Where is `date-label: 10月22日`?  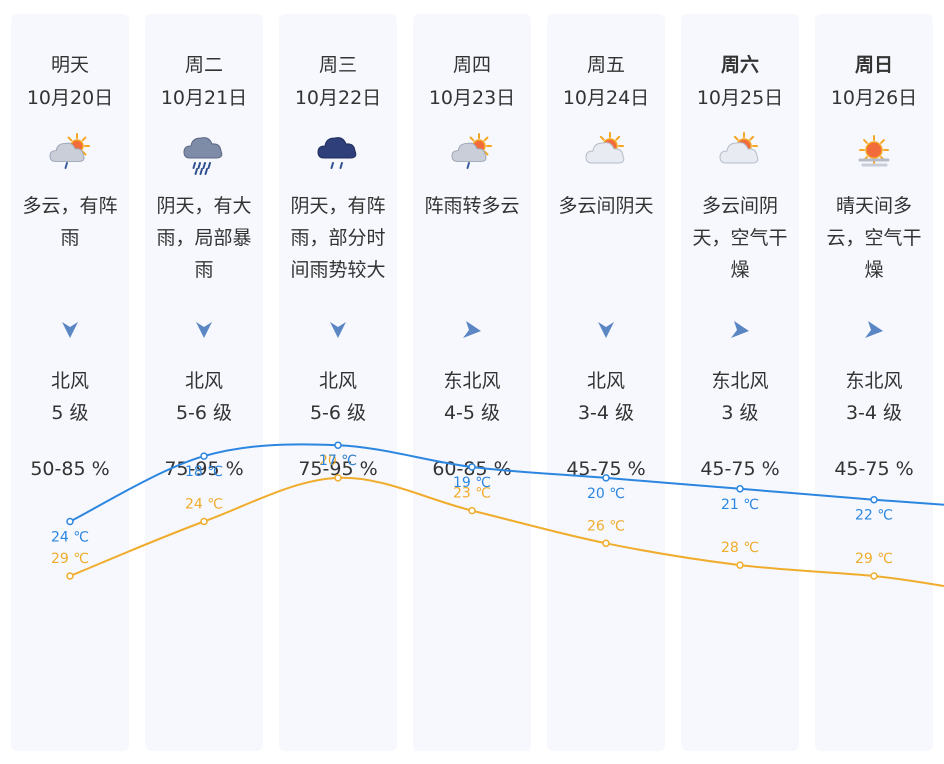
date-label: 10月22日 is located at coordinates (338, 98).